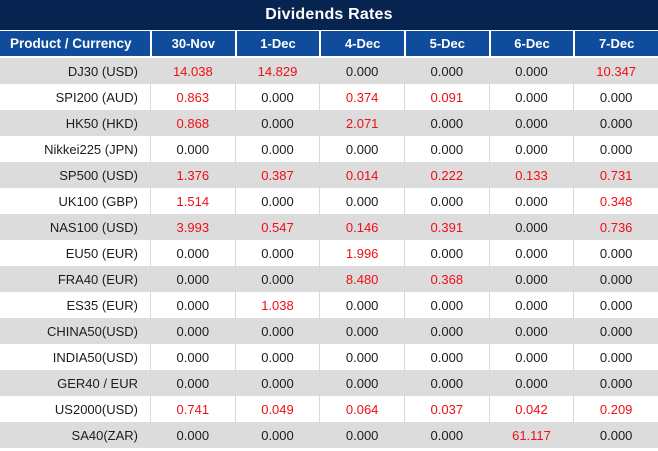  I want to click on value-cell: 0.368, so click(446, 279).